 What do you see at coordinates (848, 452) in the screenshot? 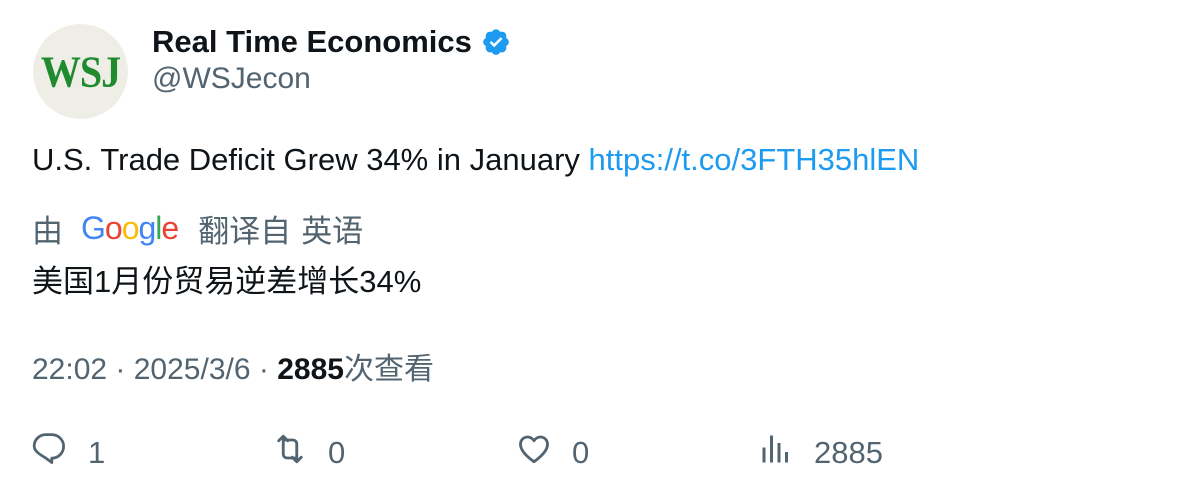
I see `views-action-count: 2885` at bounding box center [848, 452].